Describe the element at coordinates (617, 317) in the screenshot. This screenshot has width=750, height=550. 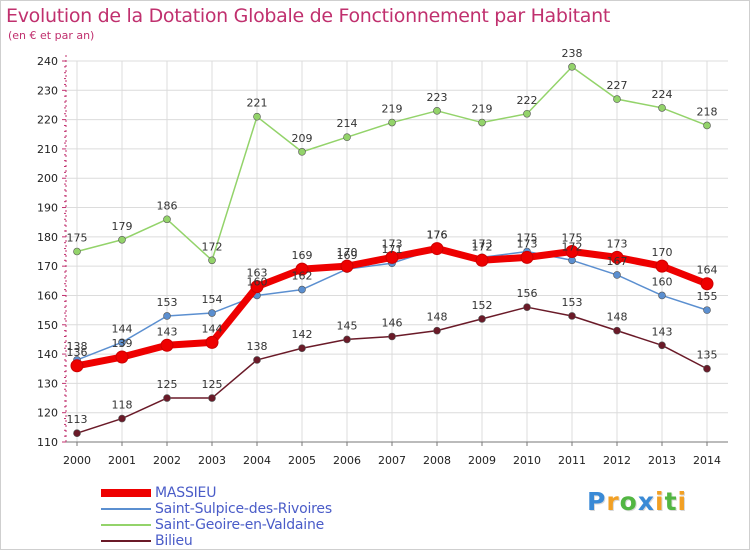
I see `data-label-bilieu: 148` at that location.